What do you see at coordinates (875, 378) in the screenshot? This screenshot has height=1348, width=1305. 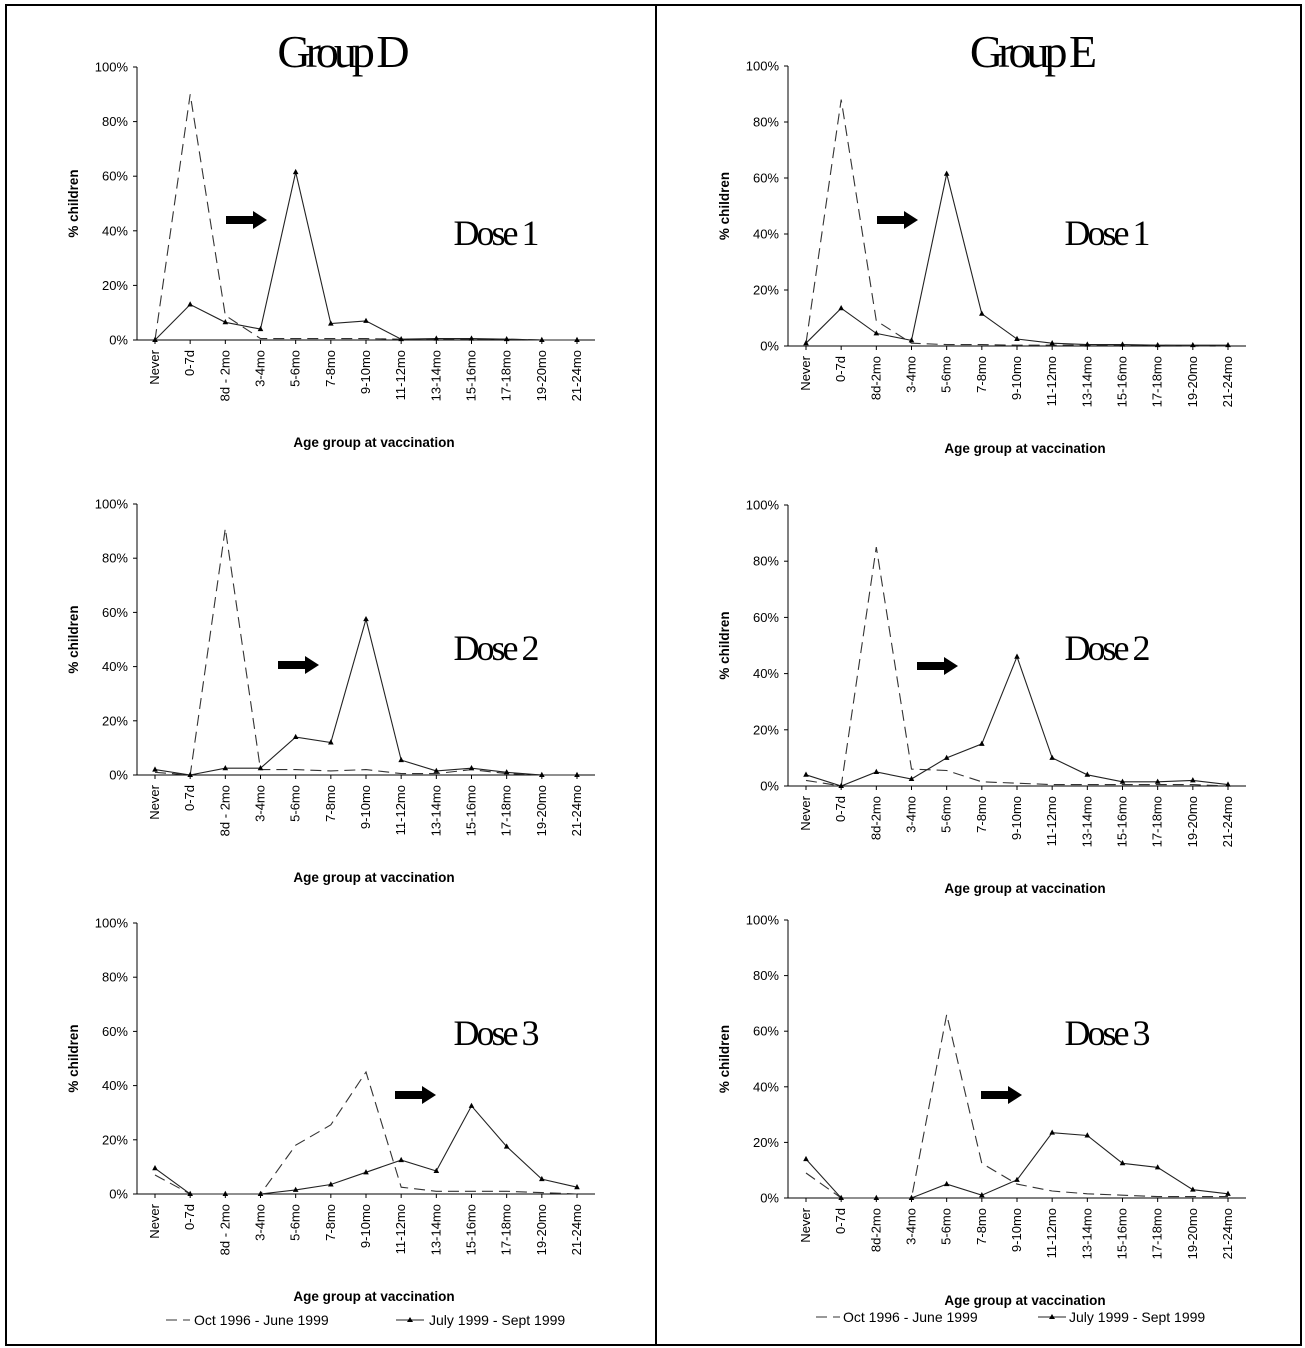 I see `x-tick-label: 8d-2mo` at bounding box center [875, 378].